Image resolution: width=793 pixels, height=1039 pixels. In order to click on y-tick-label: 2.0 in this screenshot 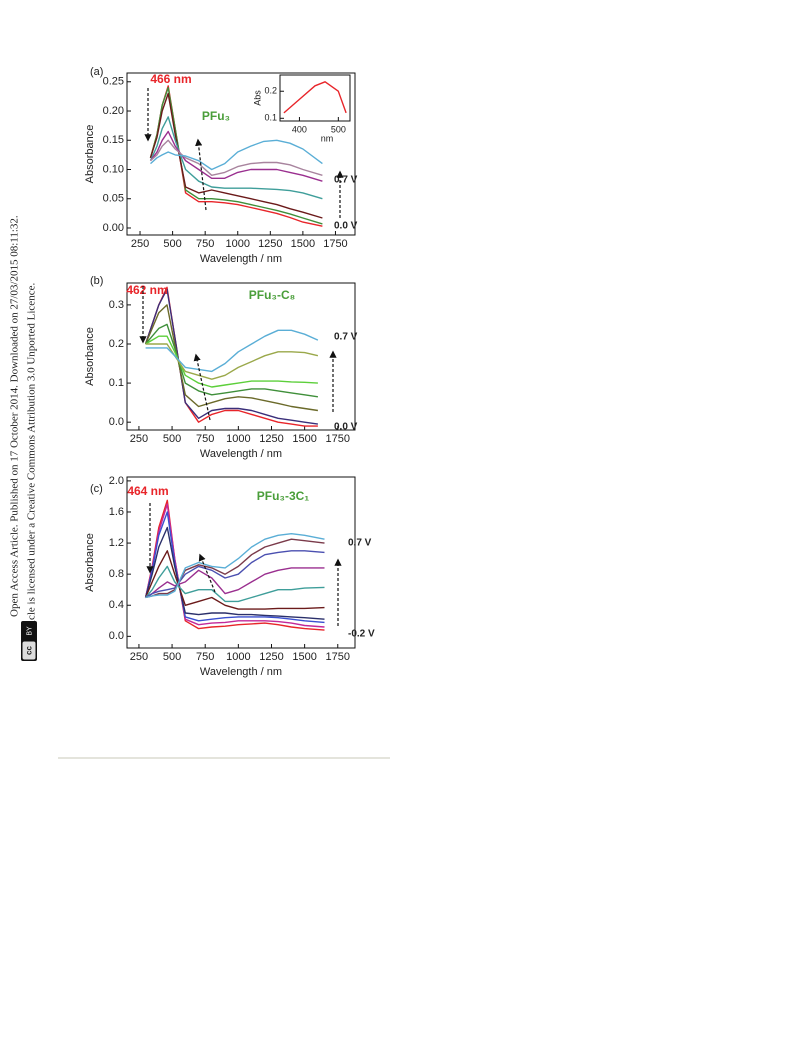, I will do `click(116, 481)`.